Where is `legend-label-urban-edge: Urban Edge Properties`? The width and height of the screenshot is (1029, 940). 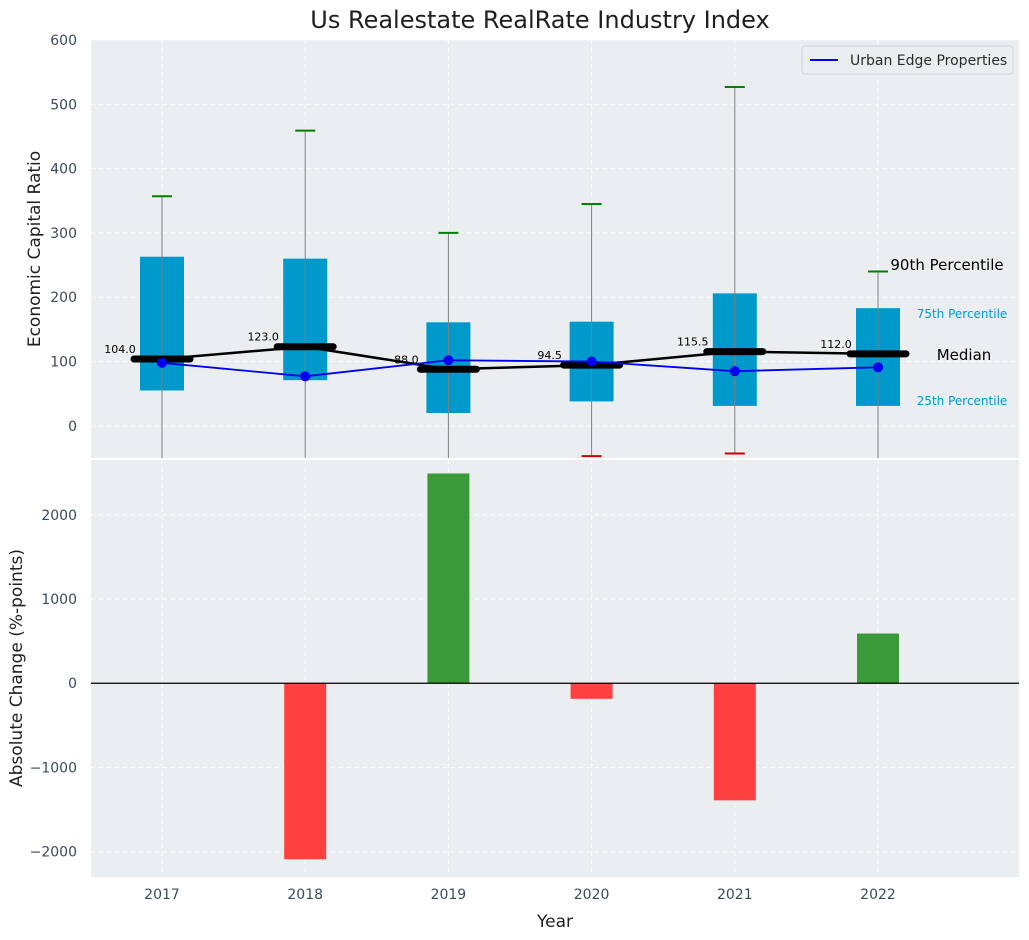 legend-label-urban-edge: Urban Edge Properties is located at coordinates (928, 61).